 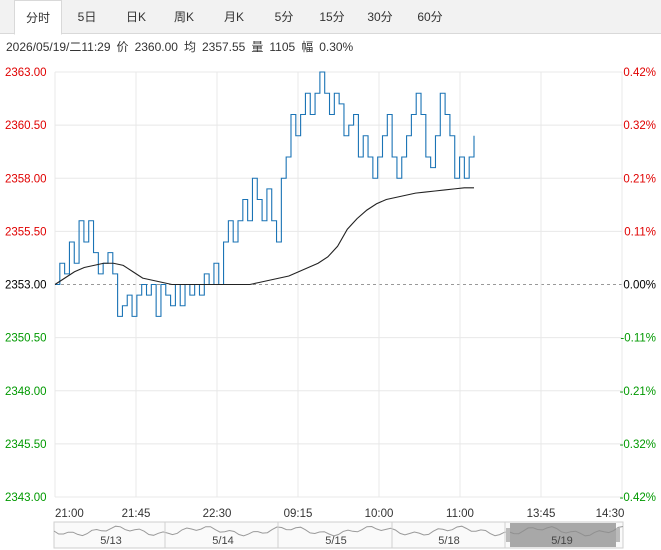 I want to click on navigator-date-label: 5/19, so click(x=561, y=541).